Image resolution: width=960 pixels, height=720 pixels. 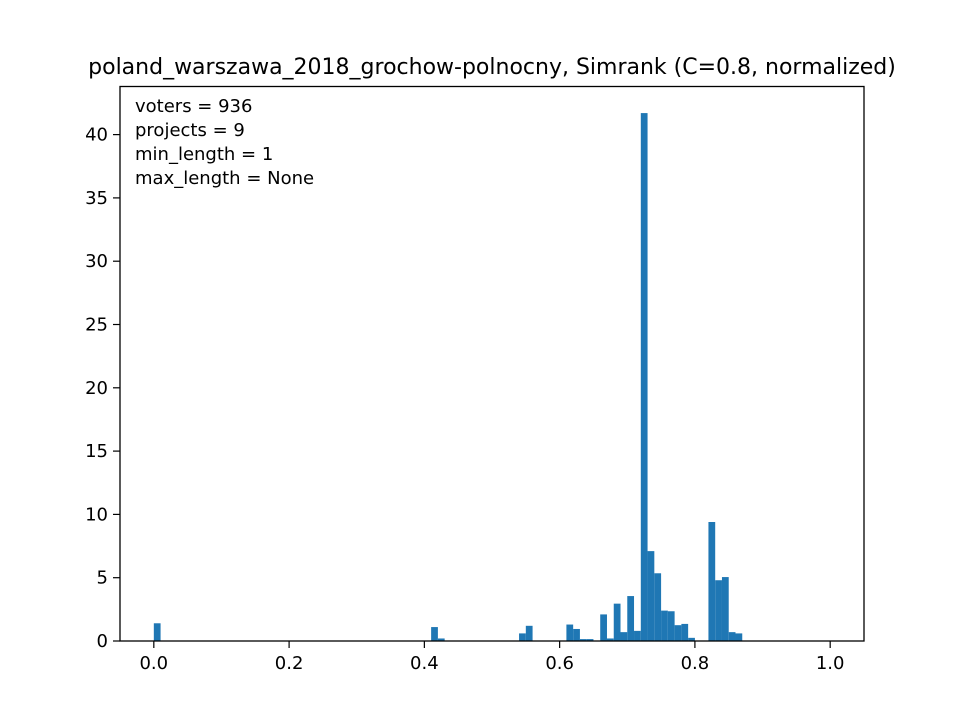 What do you see at coordinates (96, 325) in the screenshot?
I see `y-tick-label: 25` at bounding box center [96, 325].